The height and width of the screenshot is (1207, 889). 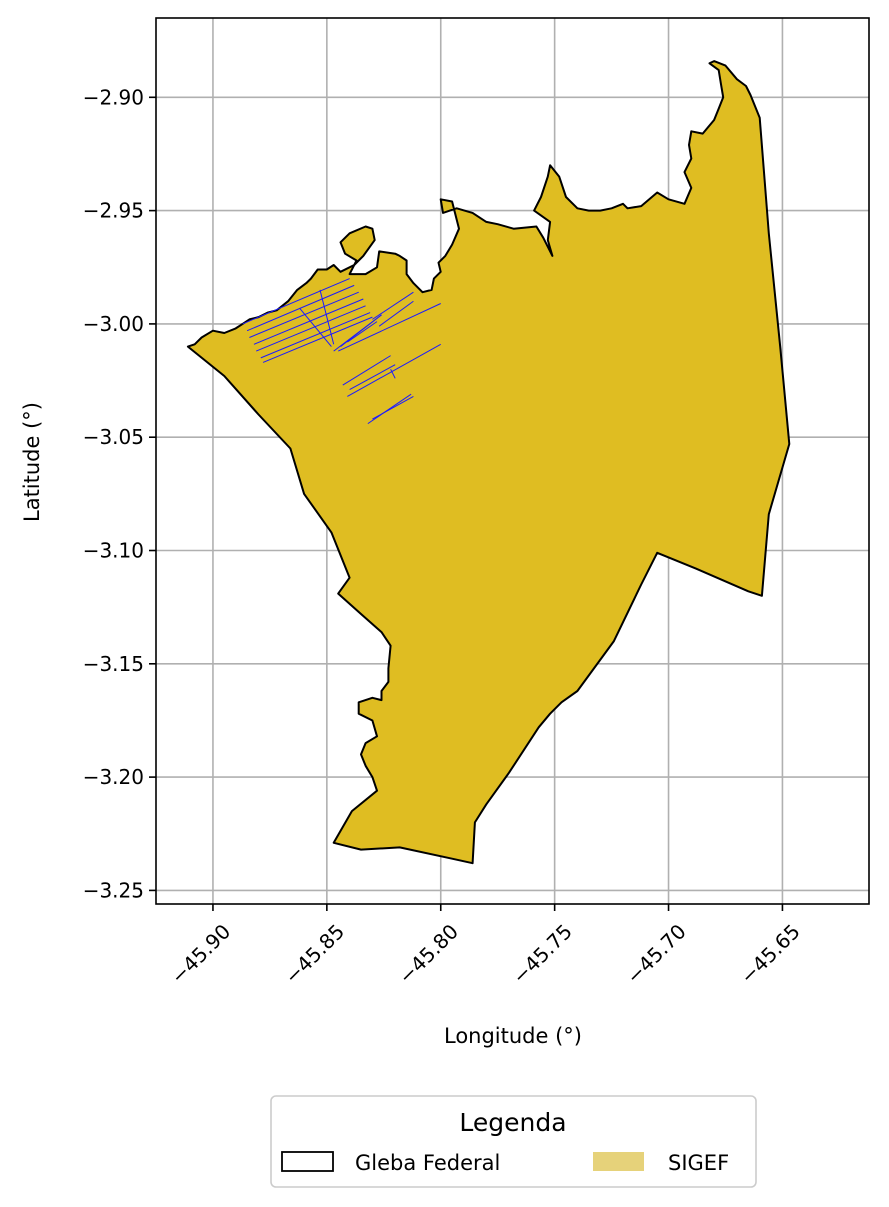 What do you see at coordinates (113, 664) in the screenshot?
I see `y-tick-label-5: −3.15` at bounding box center [113, 664].